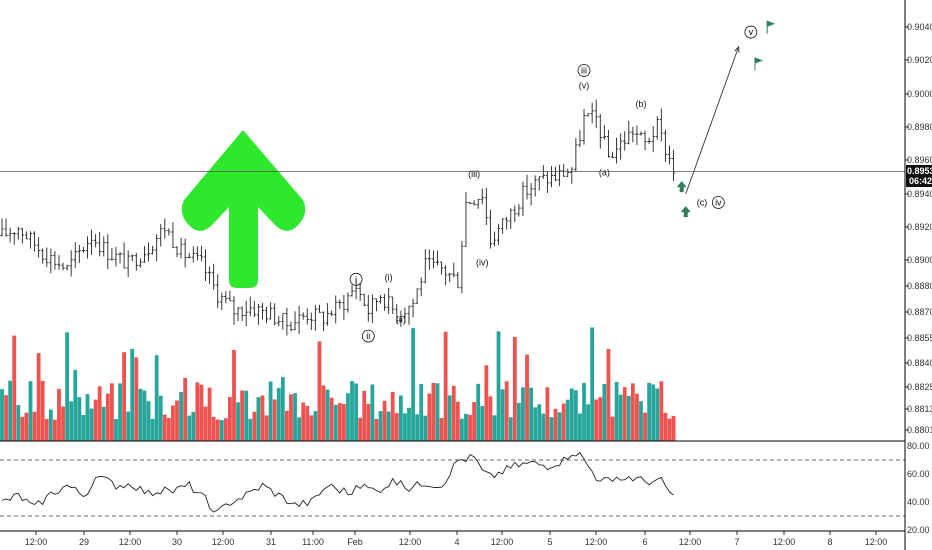 Image resolution: width=932 pixels, height=550 pixels. What do you see at coordinates (919, 27) in the screenshot?
I see `price-tick-label: 0.90400` at bounding box center [919, 27].